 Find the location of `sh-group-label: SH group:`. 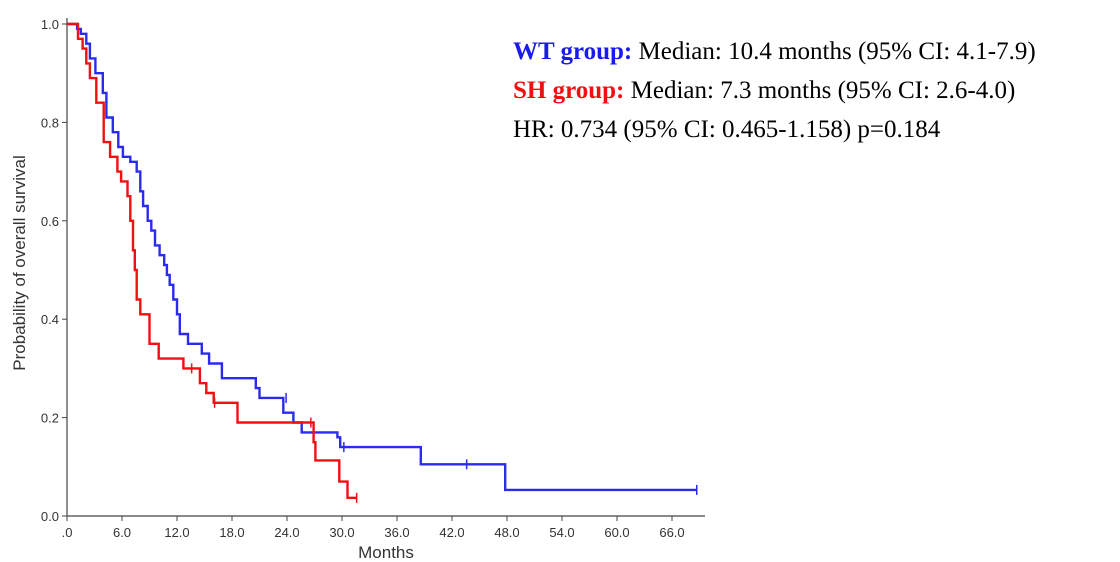

sh-group-label: SH group: is located at coordinates (569, 90).